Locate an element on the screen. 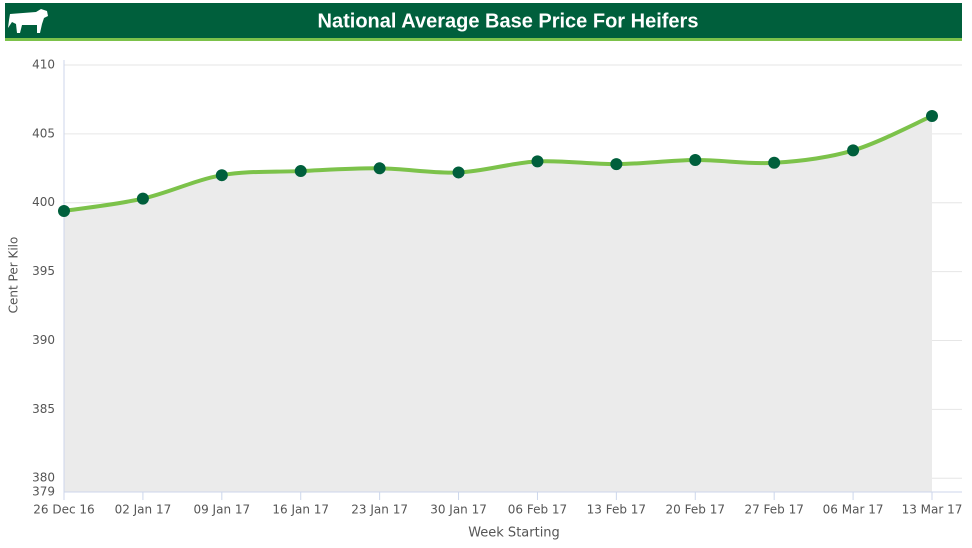  y-tick-label: 395 is located at coordinates (43, 271).